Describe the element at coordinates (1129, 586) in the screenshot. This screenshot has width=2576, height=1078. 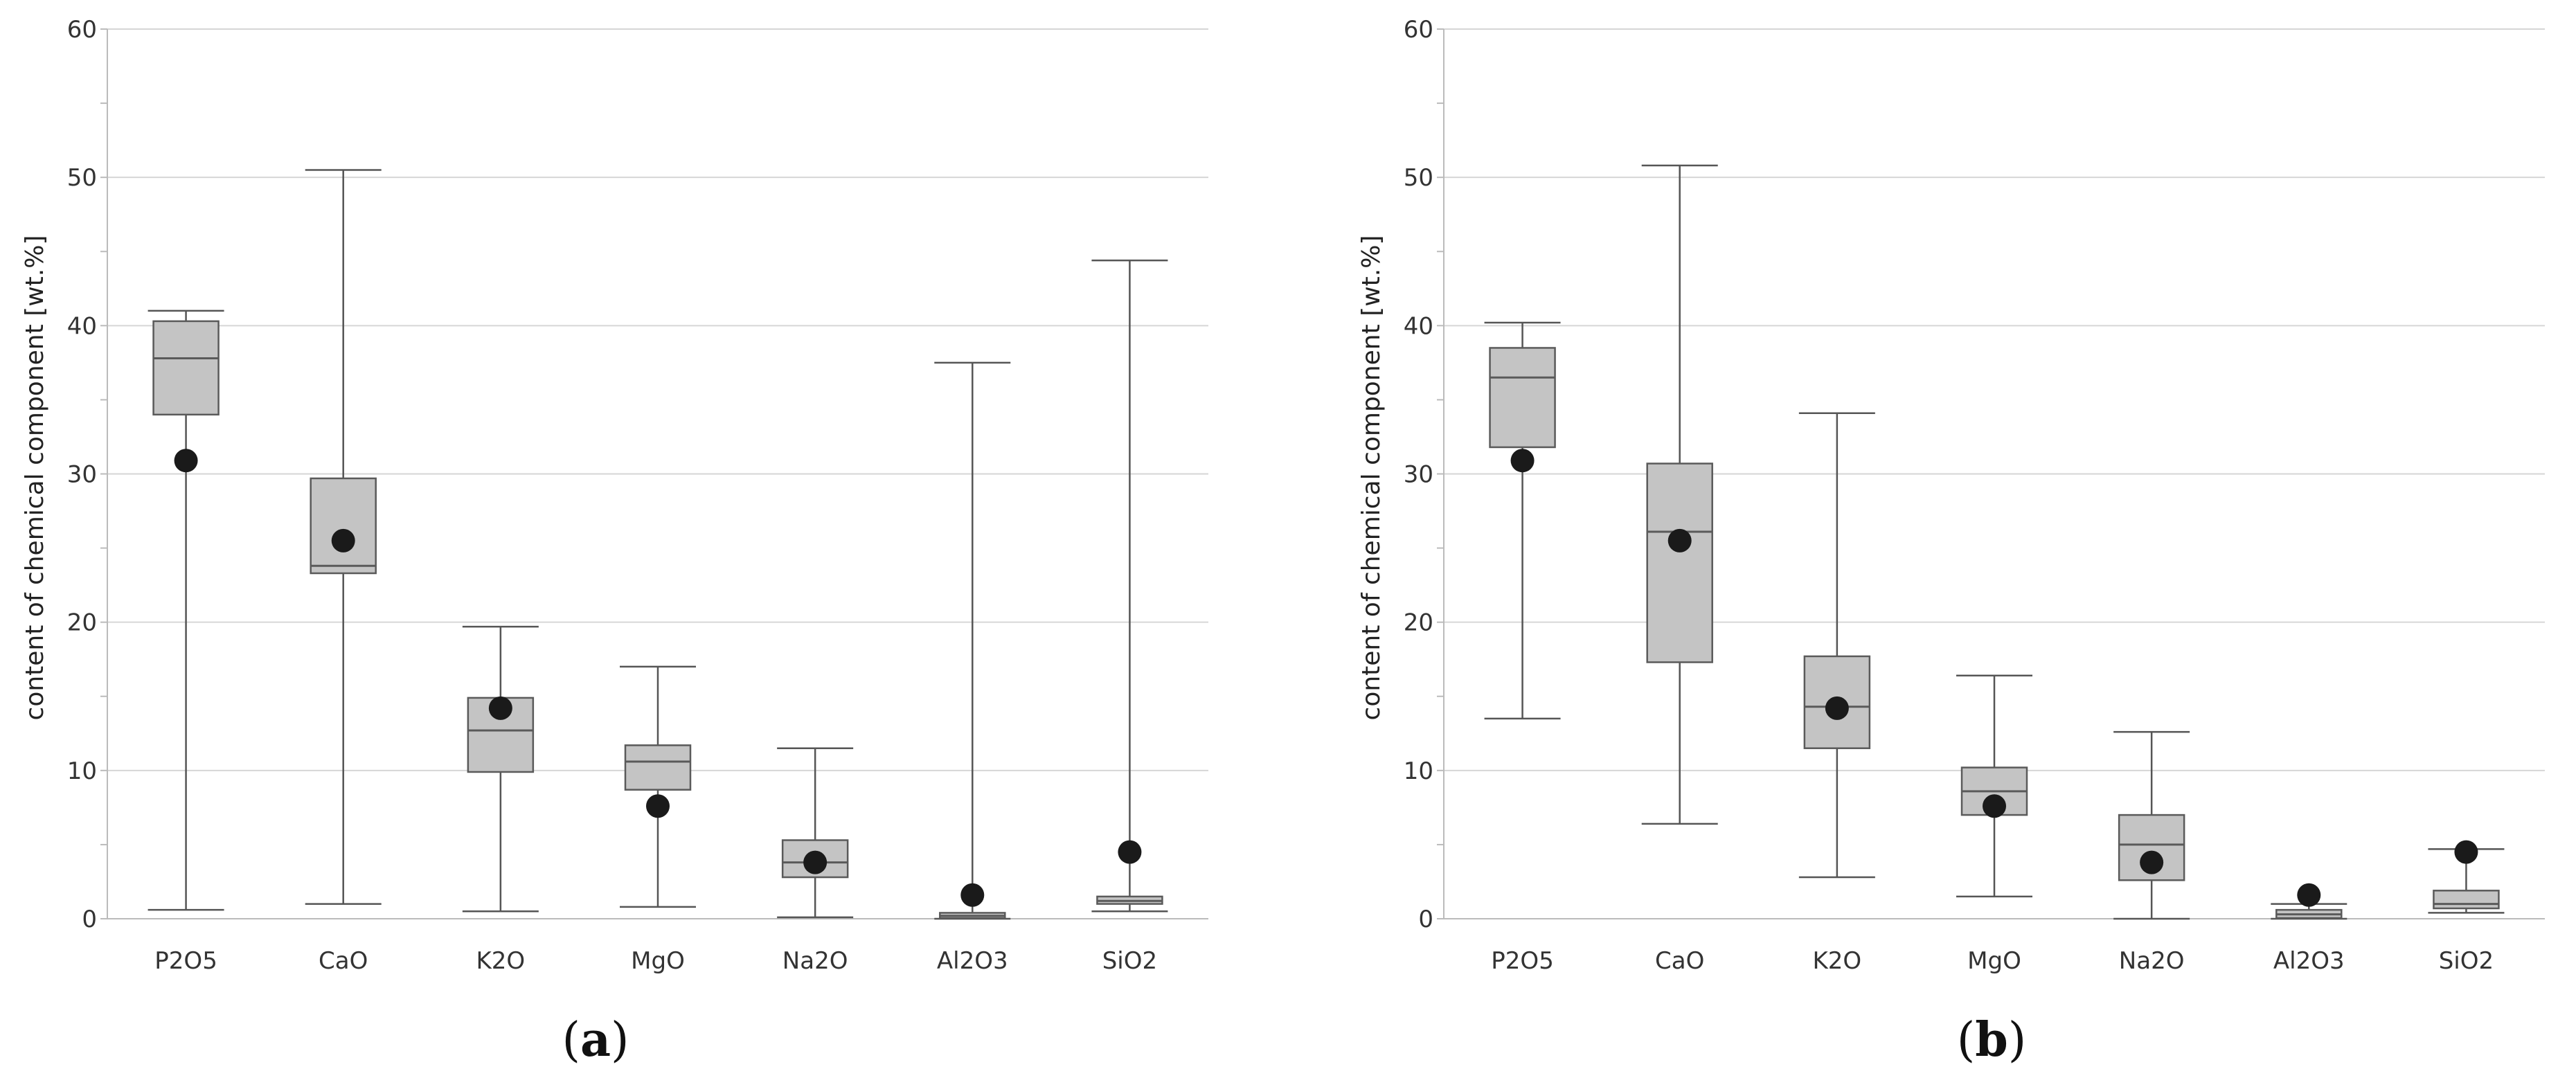
I see `a-box-SiO2` at that location.